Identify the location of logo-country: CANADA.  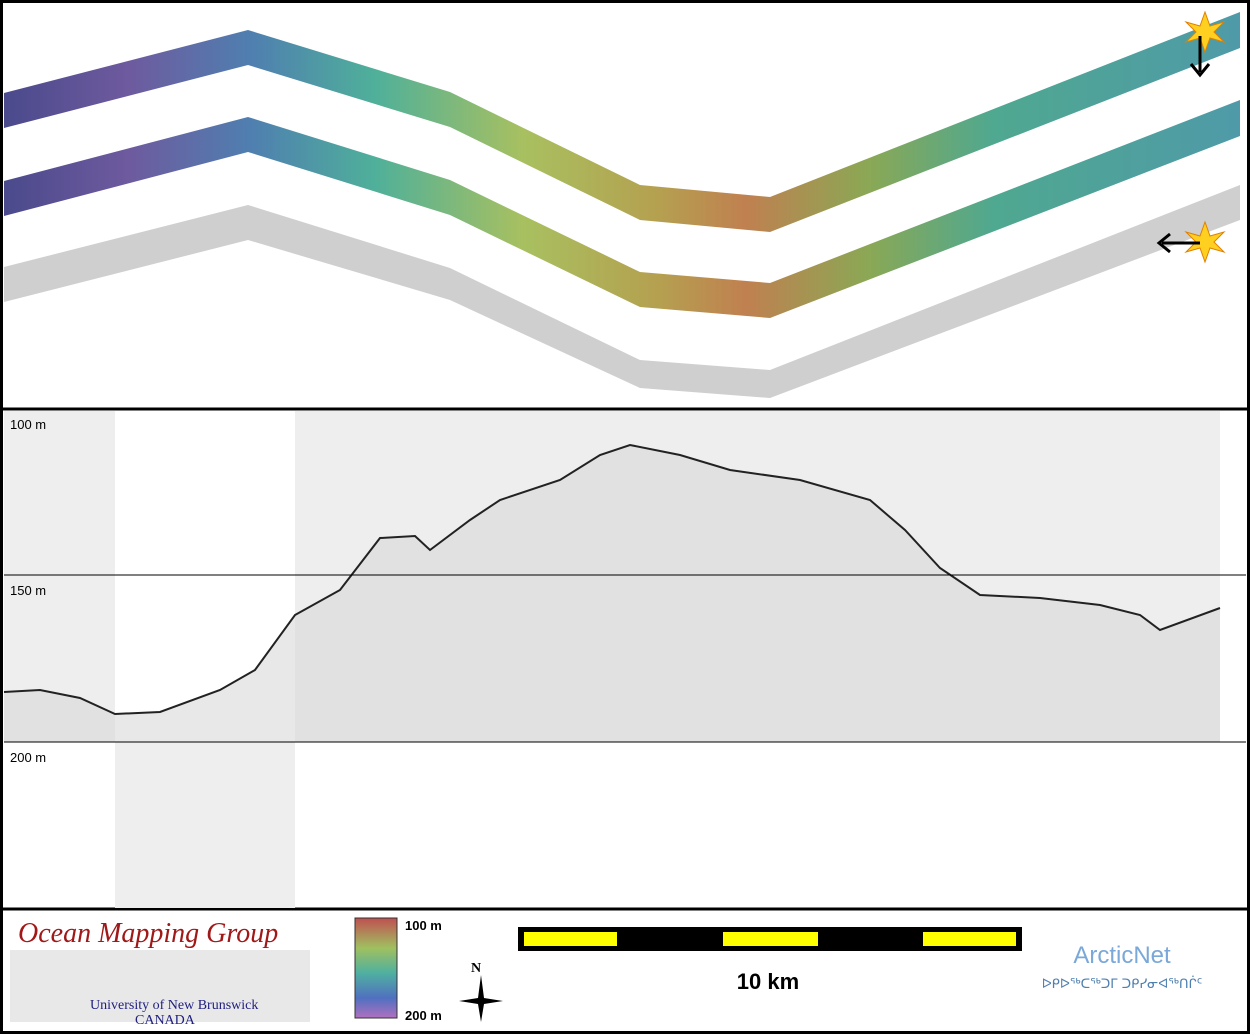
(165, 1020).